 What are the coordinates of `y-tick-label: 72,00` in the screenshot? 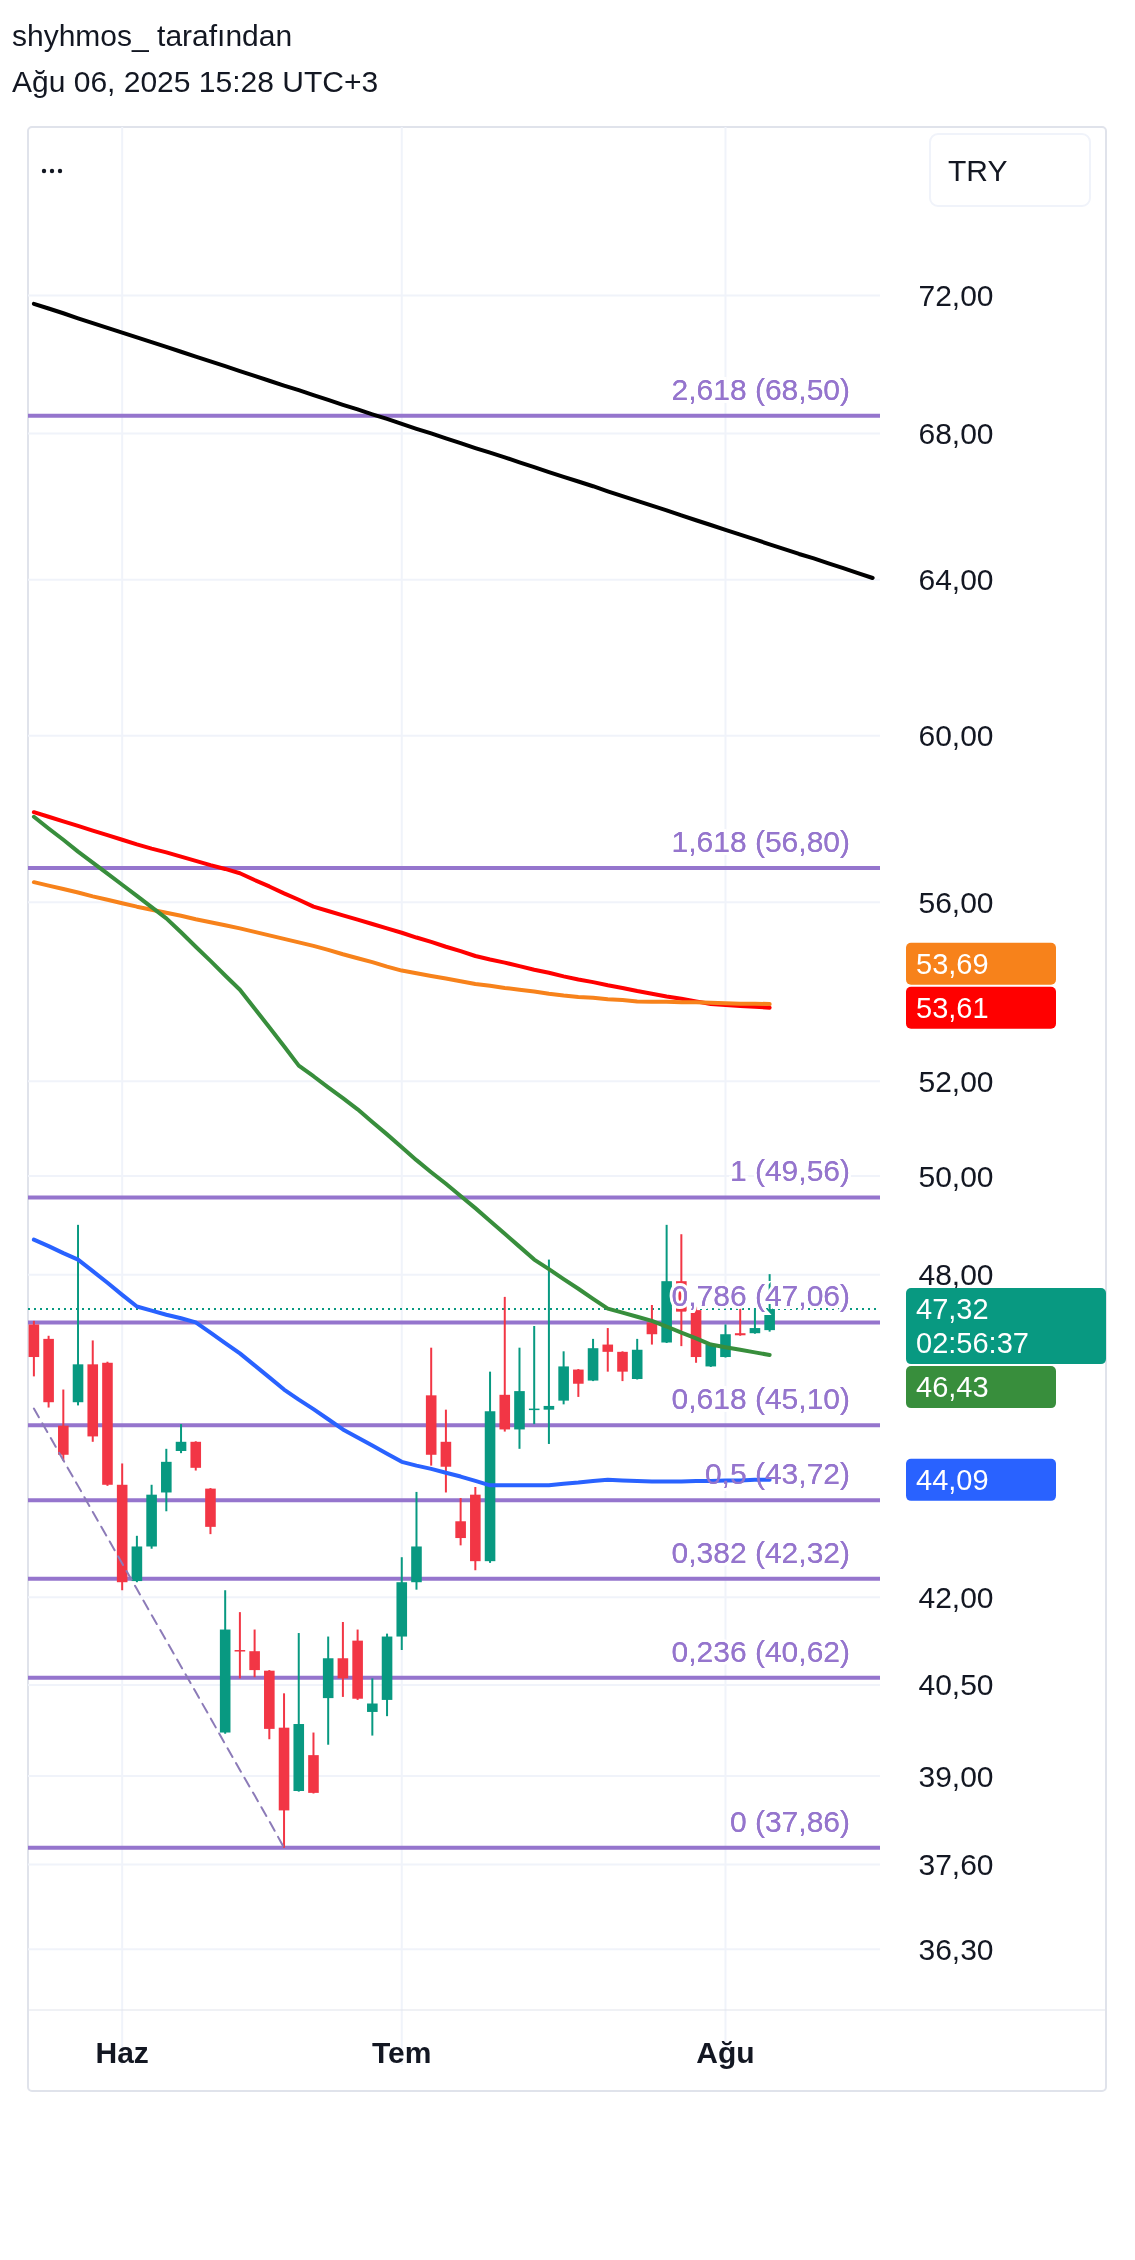 It's located at (956, 295).